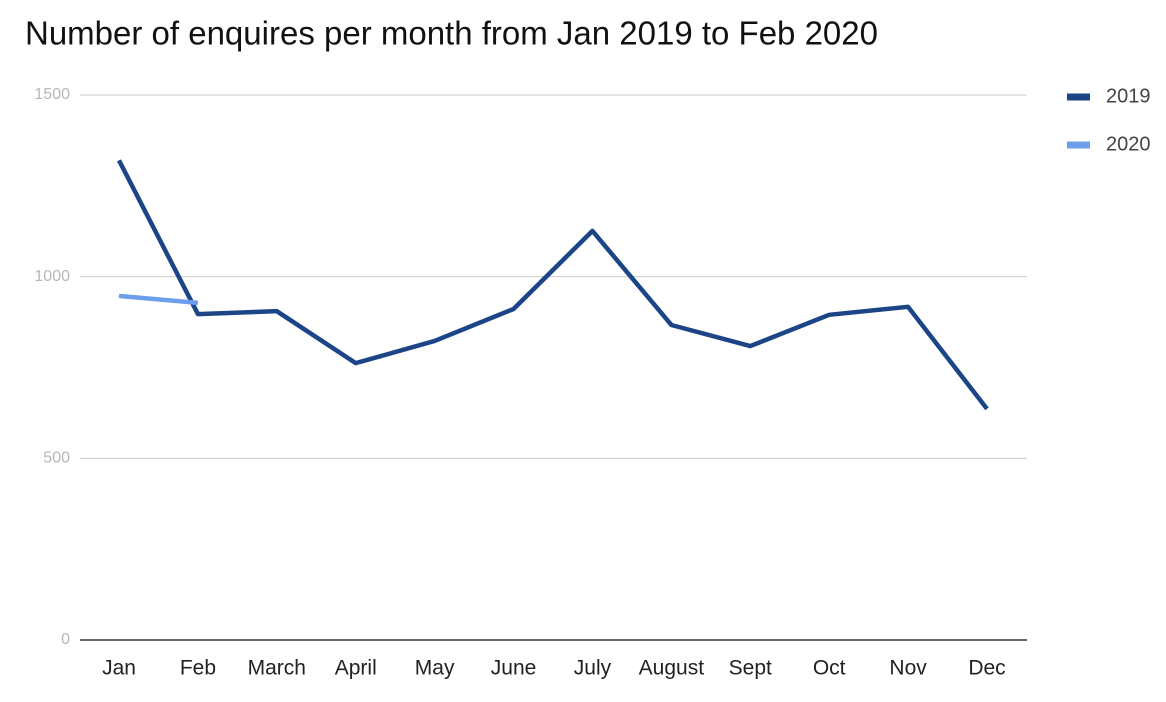  Describe the element at coordinates (158, 299) in the screenshot. I see `series-line` at that location.